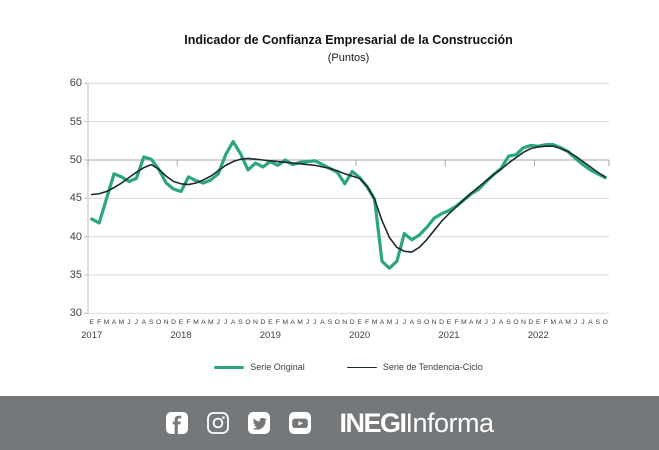 This screenshot has height=450, width=659. I want to click on logo-inegi-text: INEGI, so click(373, 422).